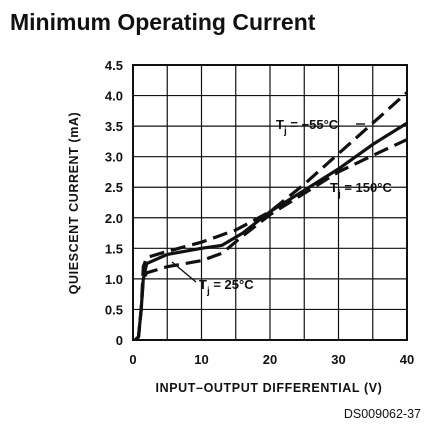 Image resolution: width=441 pixels, height=428 pixels. I want to click on y-tick-label: 1.0, so click(114, 279).